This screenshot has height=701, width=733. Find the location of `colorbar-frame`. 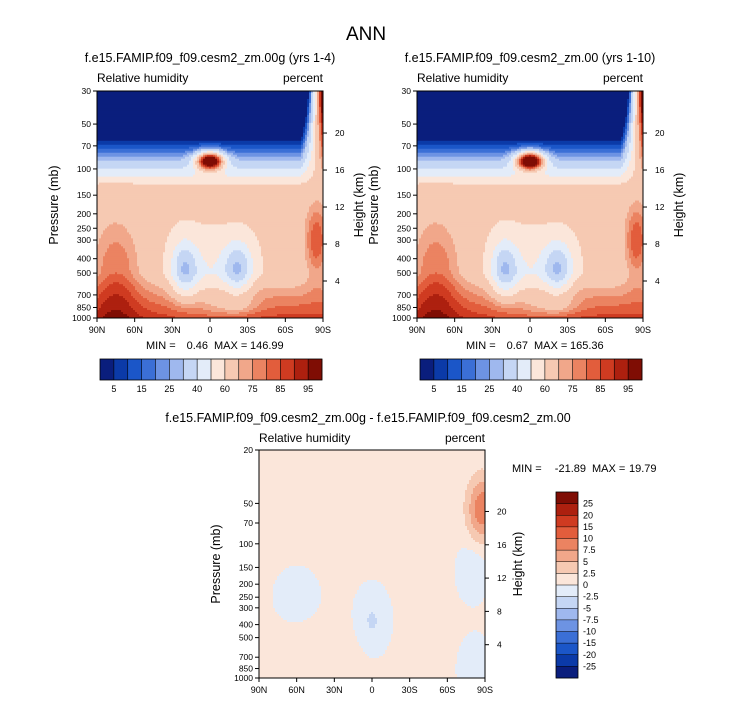

colorbar-frame is located at coordinates (531, 369).